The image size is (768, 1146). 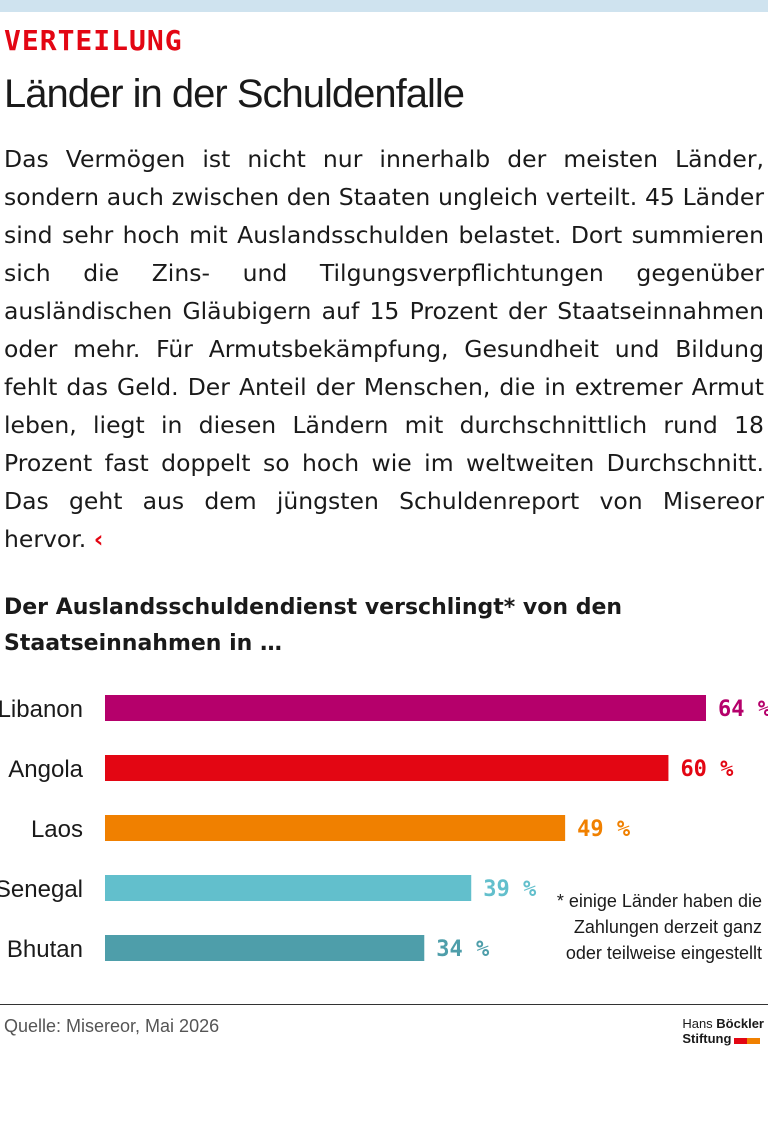 What do you see at coordinates (384, 1004) in the screenshot?
I see `footer-divider` at bounding box center [384, 1004].